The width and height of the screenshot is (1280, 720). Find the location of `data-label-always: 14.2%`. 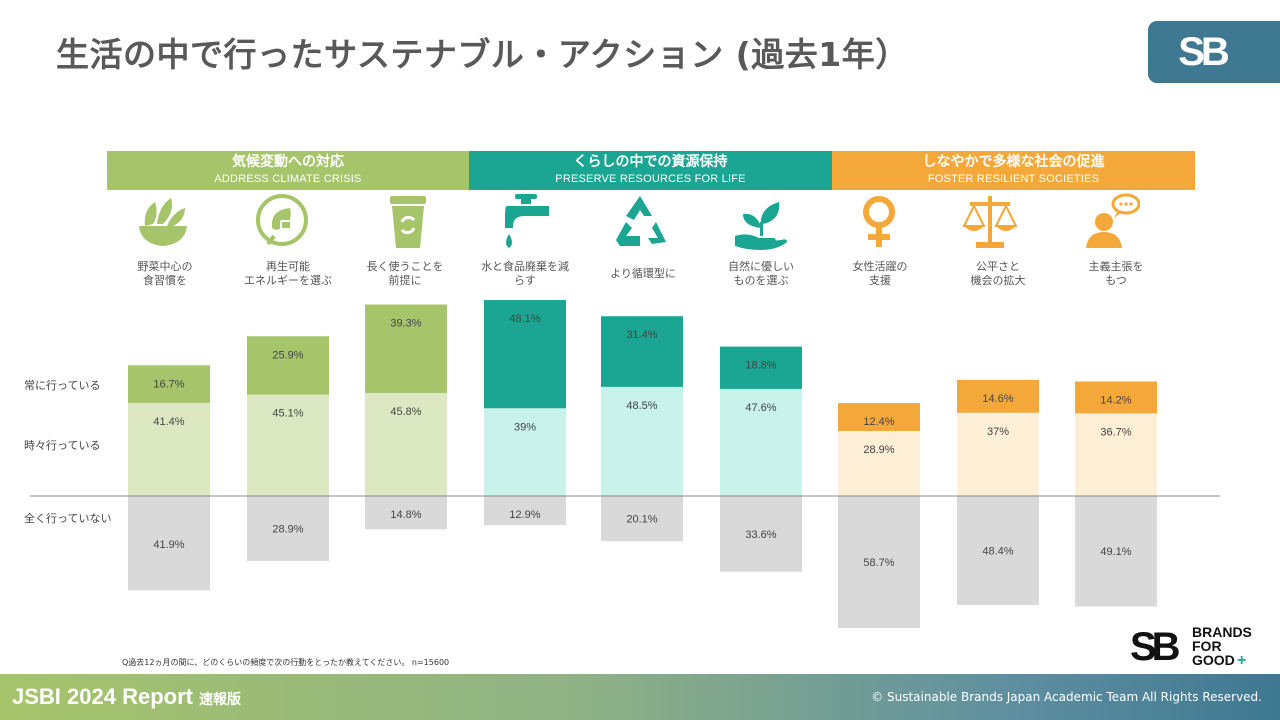

data-label-always: 14.2% is located at coordinates (1115, 400).